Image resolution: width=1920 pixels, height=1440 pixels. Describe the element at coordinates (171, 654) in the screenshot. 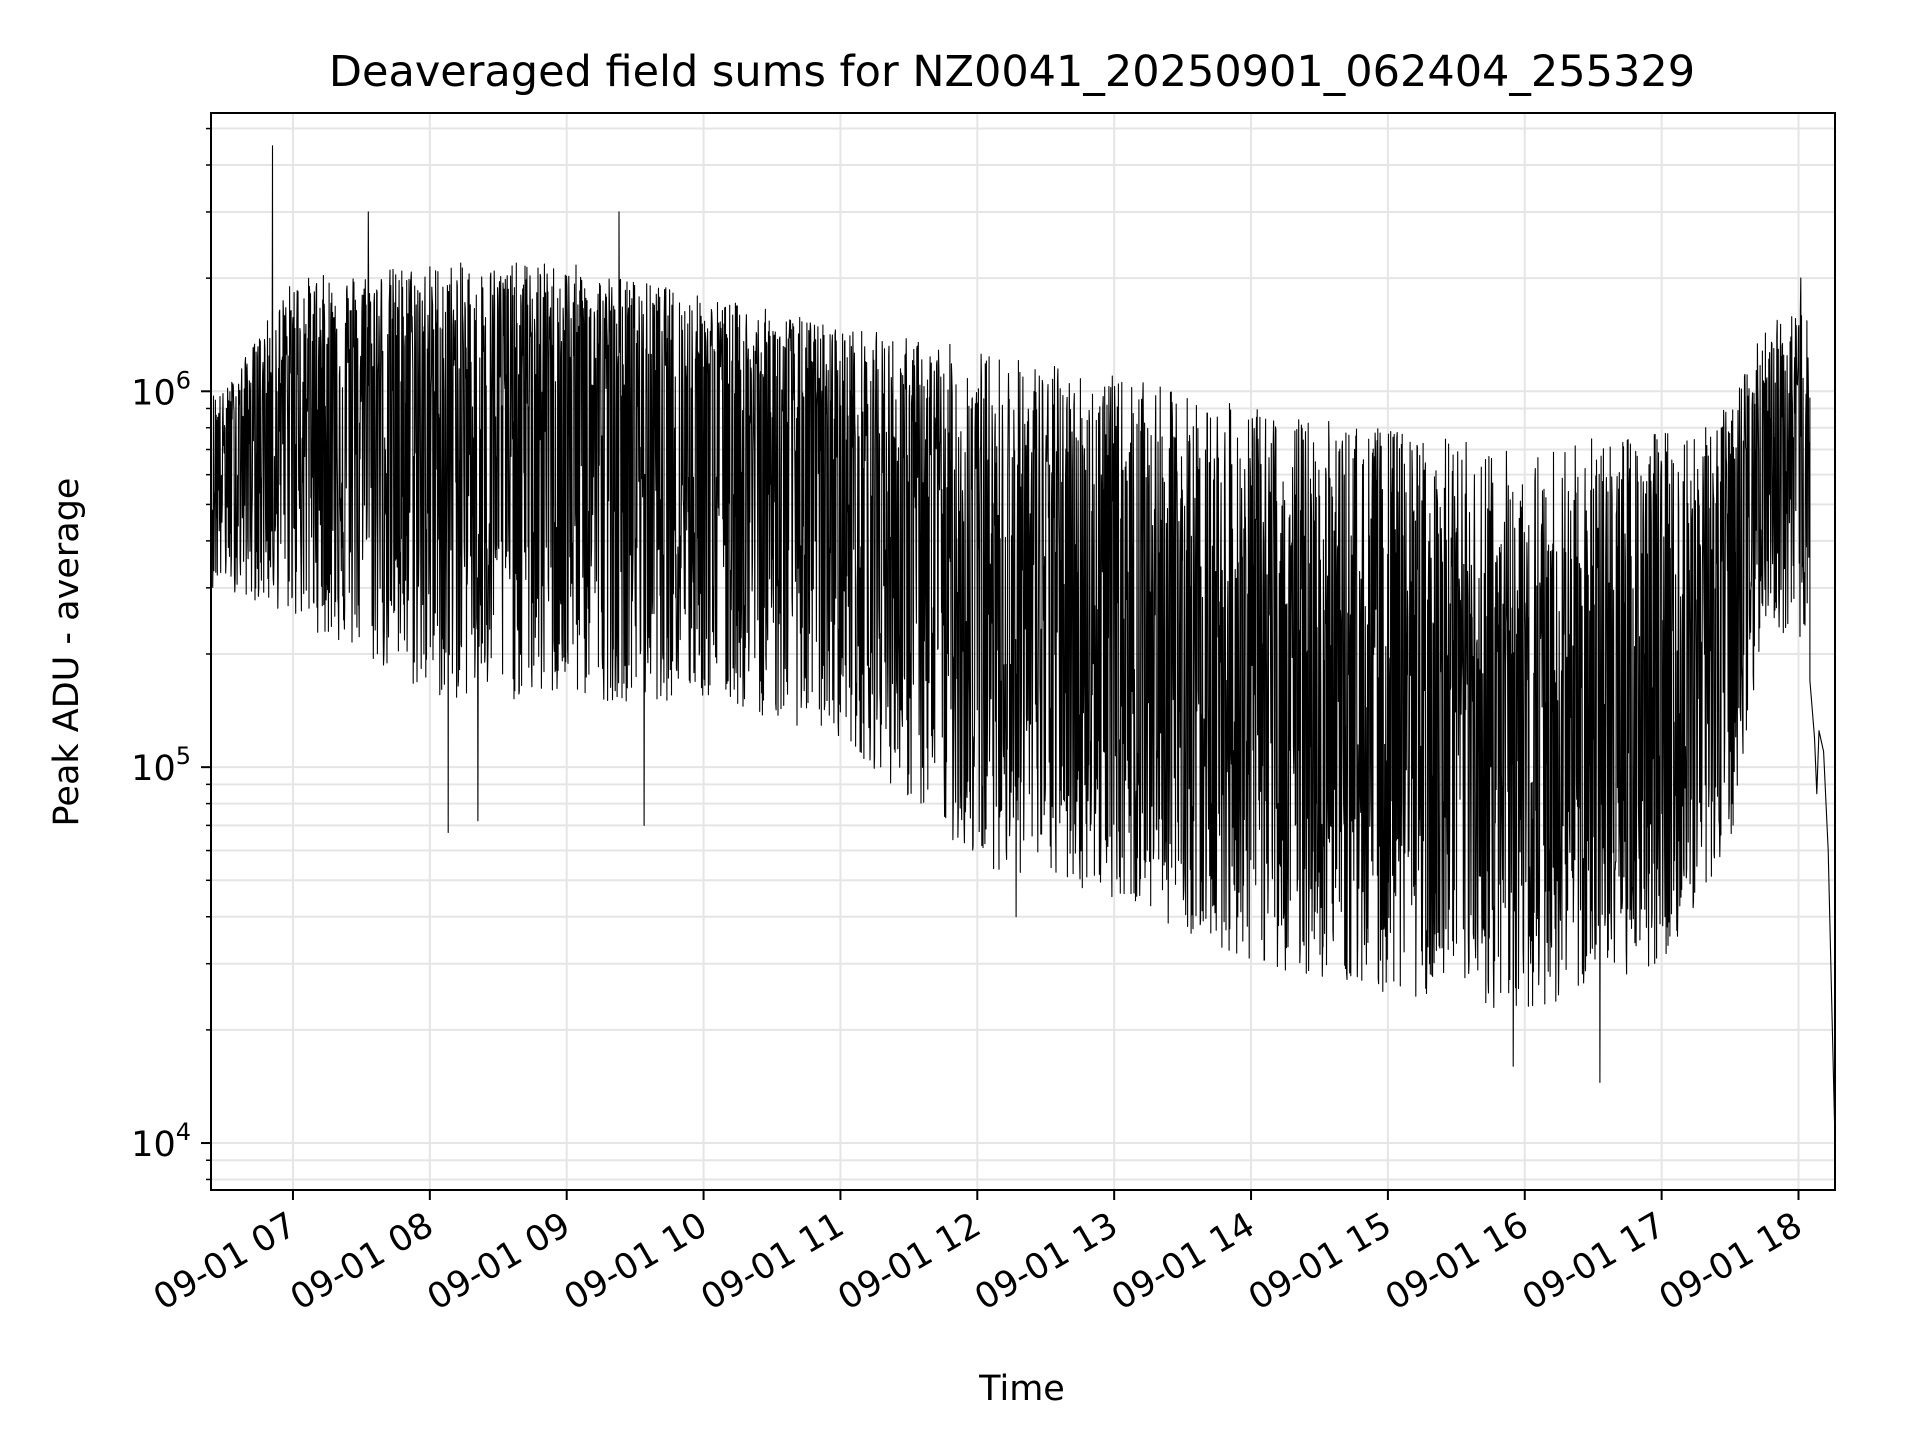

I see `y-axis-ticks: 10⁴ 10⁵ 10⁶` at that location.